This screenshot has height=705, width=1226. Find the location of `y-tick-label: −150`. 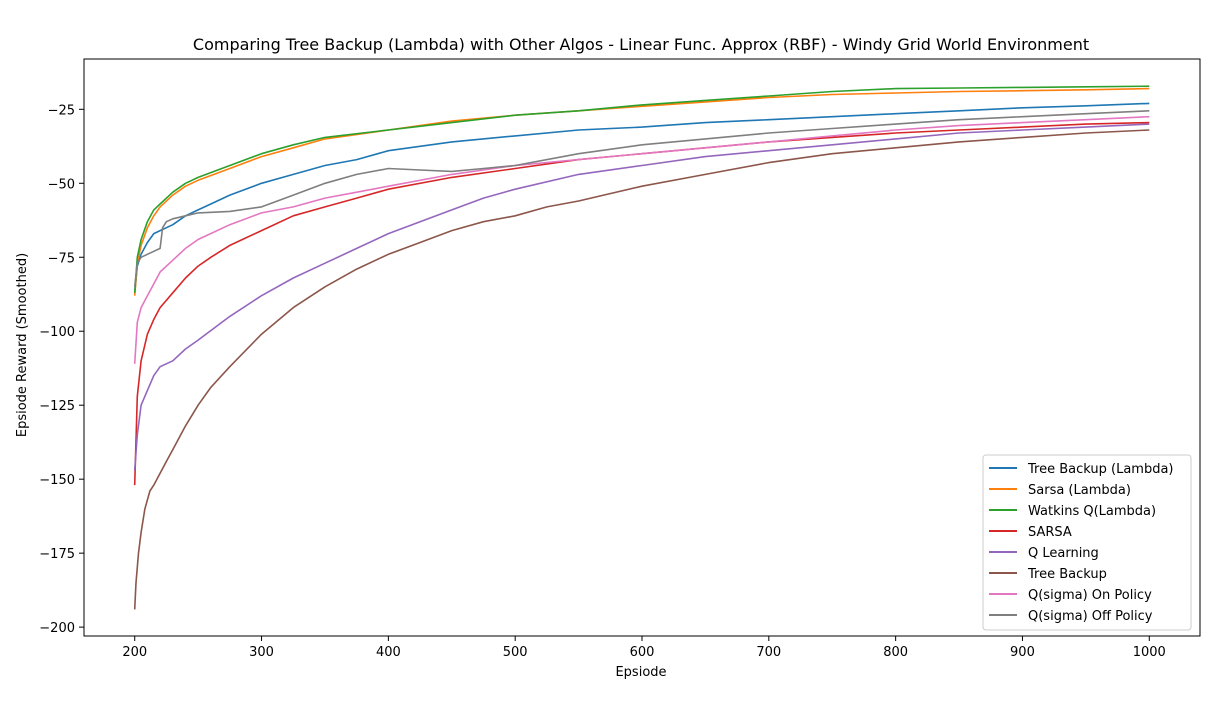

y-tick-label: −150 is located at coordinates (57, 480).